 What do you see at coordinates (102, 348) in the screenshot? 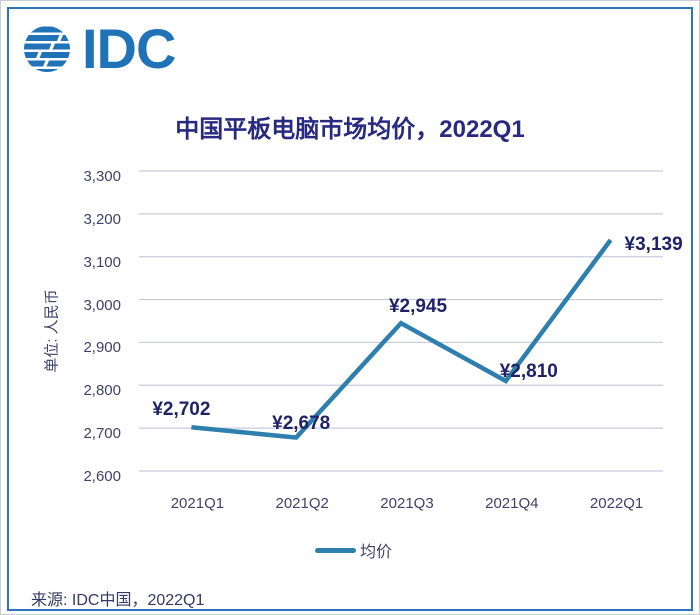
I see `y-tick-label: 2,900` at bounding box center [102, 348].